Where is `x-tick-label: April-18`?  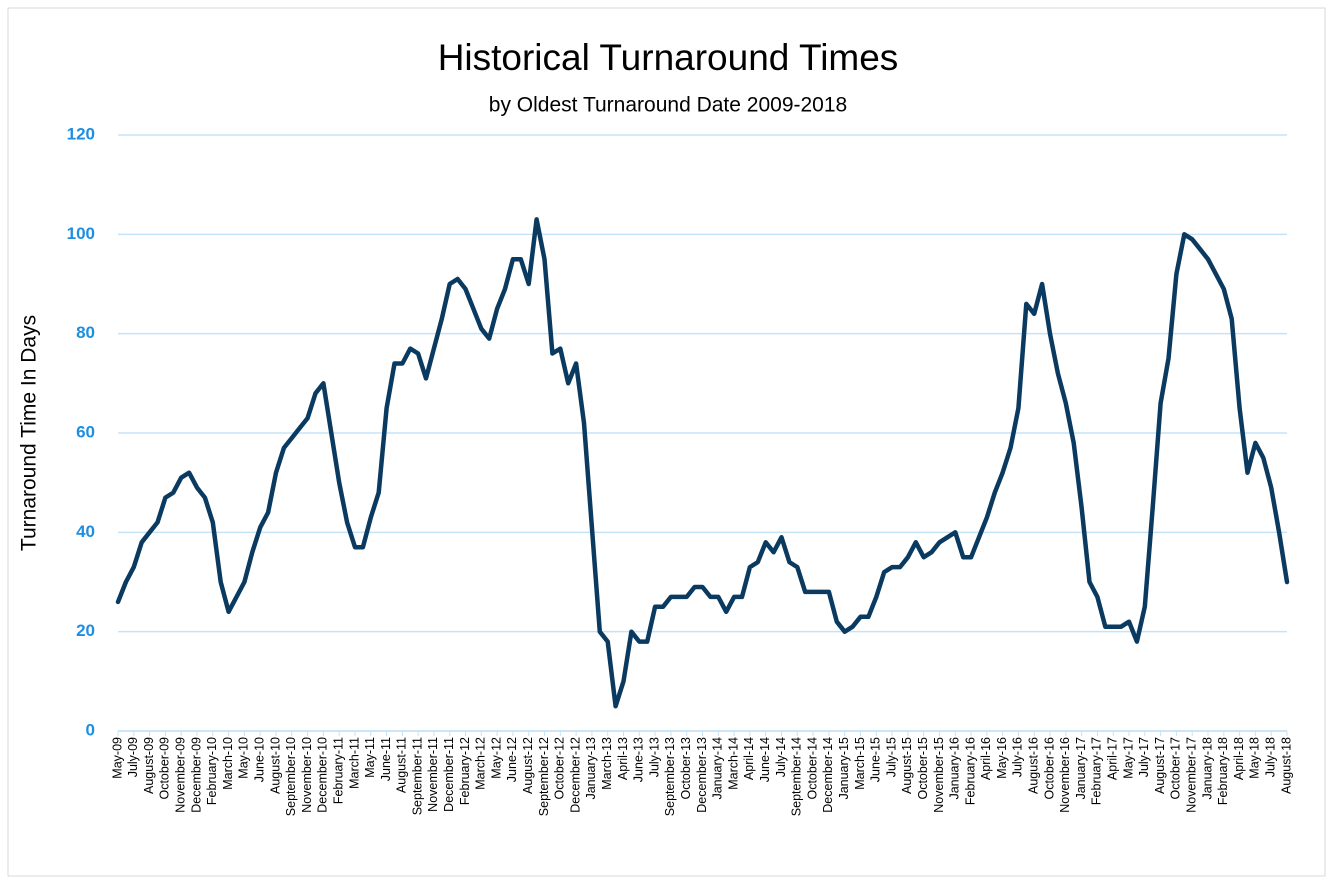 x-tick-label: April-18 is located at coordinates (1239, 758).